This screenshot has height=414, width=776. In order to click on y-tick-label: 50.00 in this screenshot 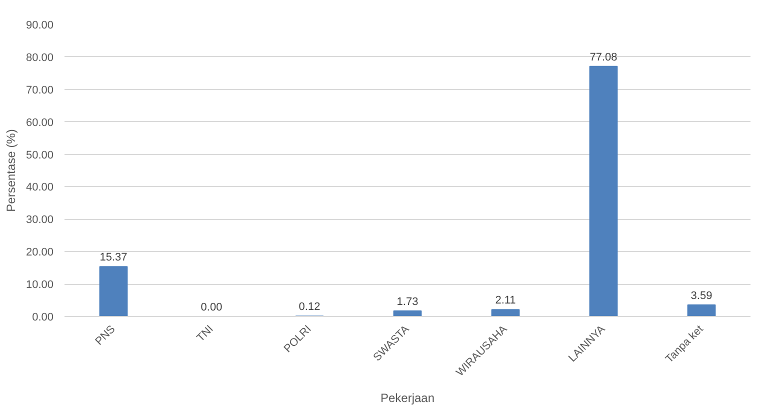, I will do `click(40, 155)`.